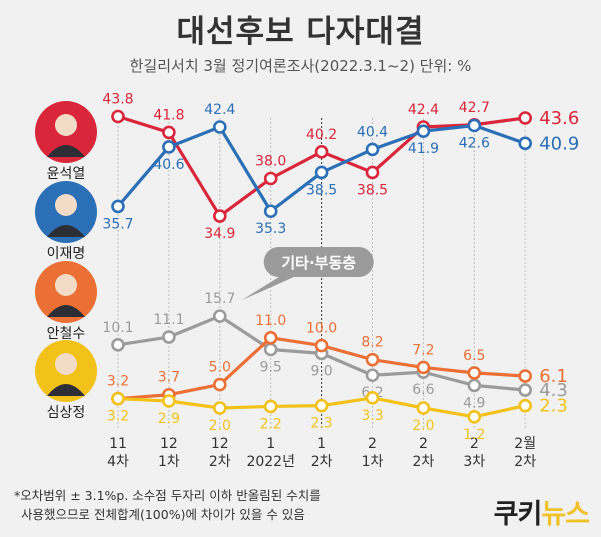  What do you see at coordinates (220, 368) in the screenshot?
I see `data-label: 5.0` at bounding box center [220, 368].